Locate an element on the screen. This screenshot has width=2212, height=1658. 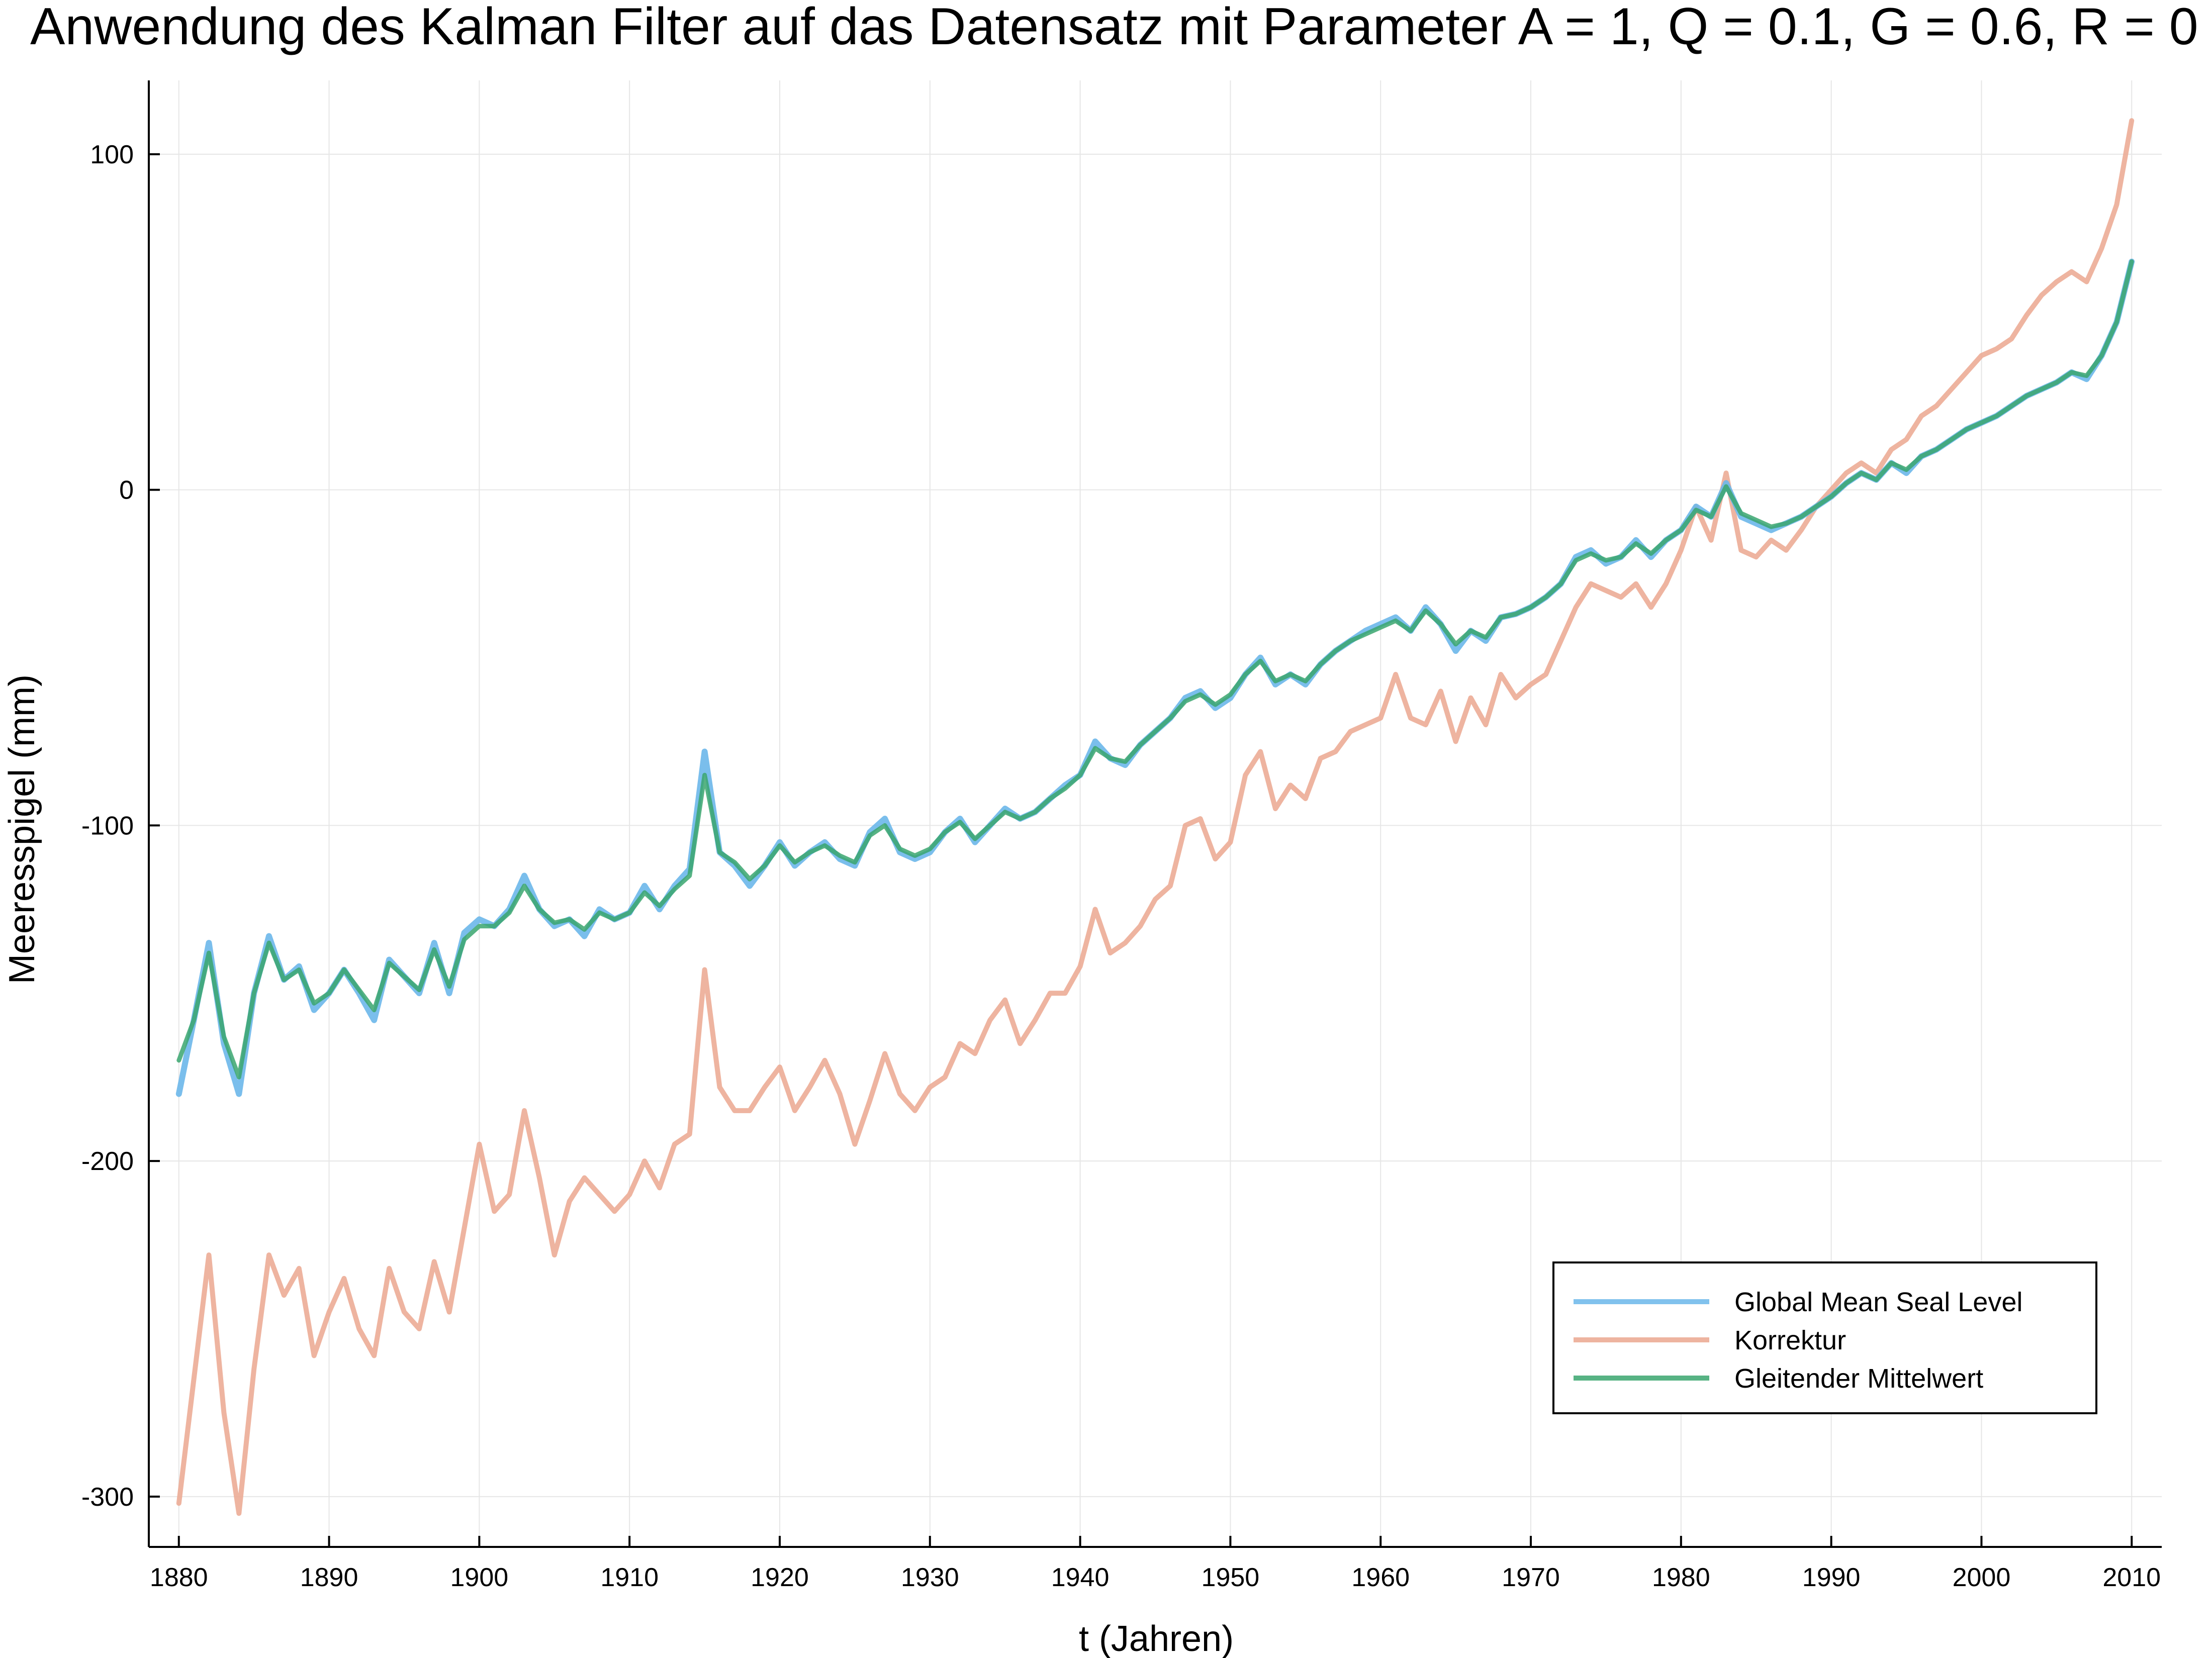
x-tick-label-4: 1920 is located at coordinates (780, 1577).